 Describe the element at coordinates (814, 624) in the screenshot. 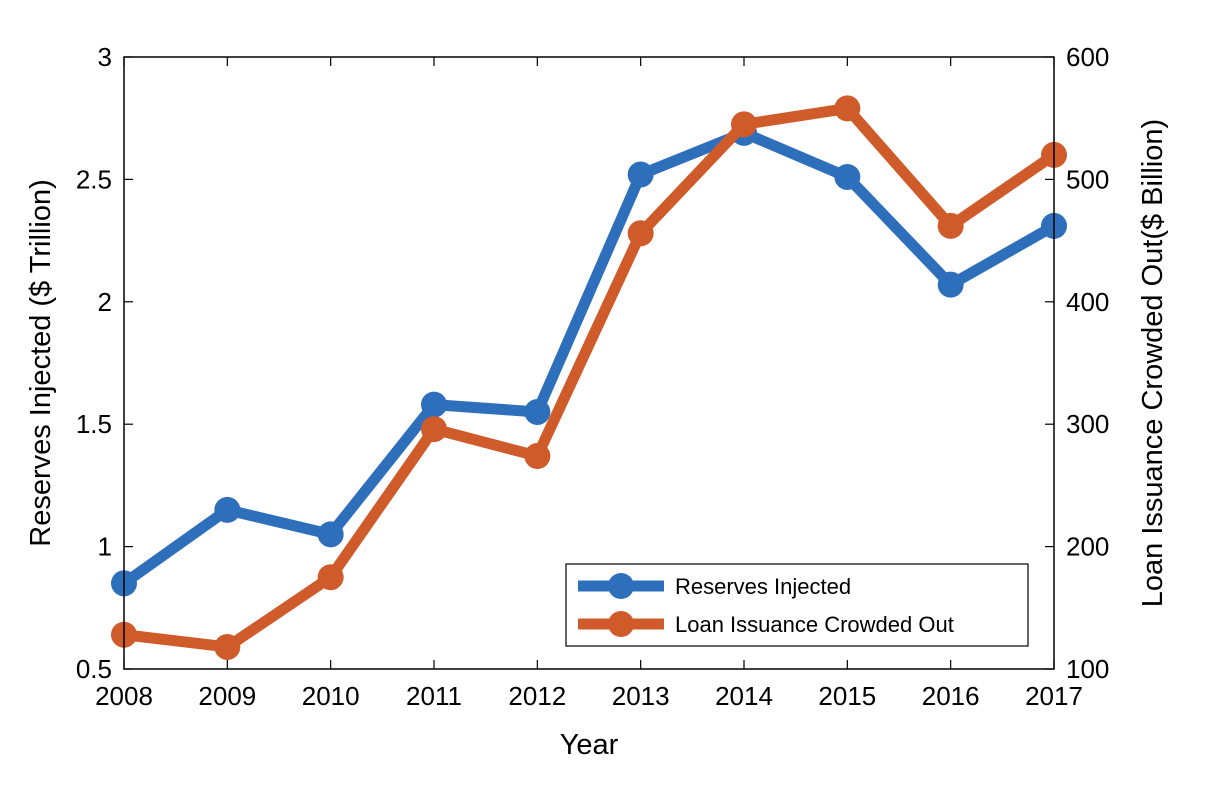

I see `legend-label-loan: Loan Issuance Crowded Out` at that location.